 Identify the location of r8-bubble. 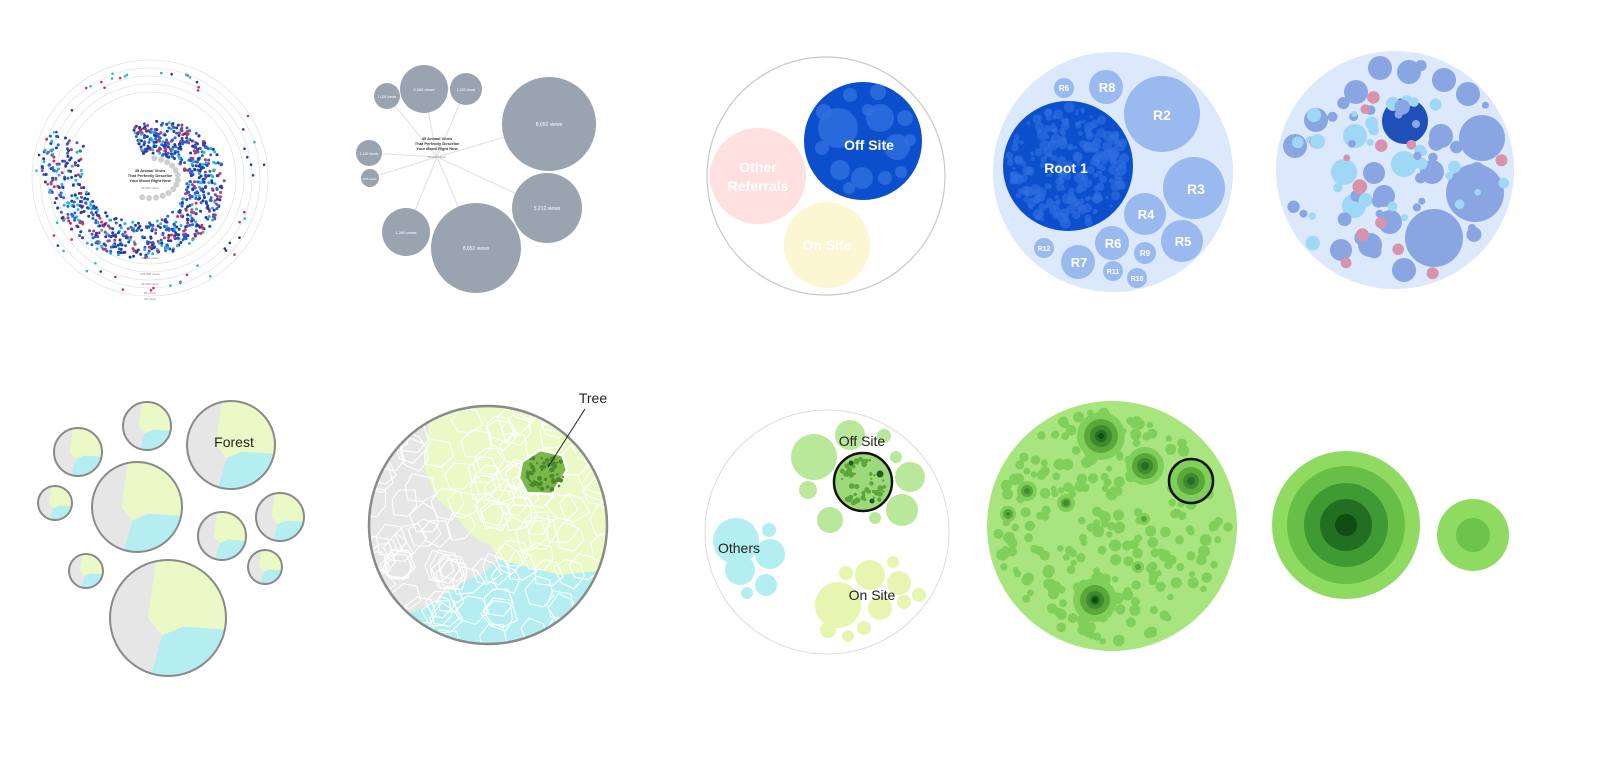
(1106, 87).